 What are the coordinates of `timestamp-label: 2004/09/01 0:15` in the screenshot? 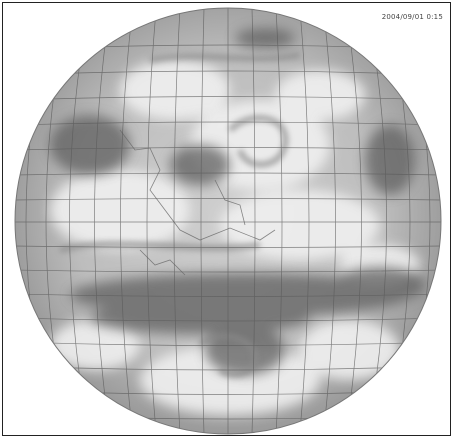 It's located at (412, 17).